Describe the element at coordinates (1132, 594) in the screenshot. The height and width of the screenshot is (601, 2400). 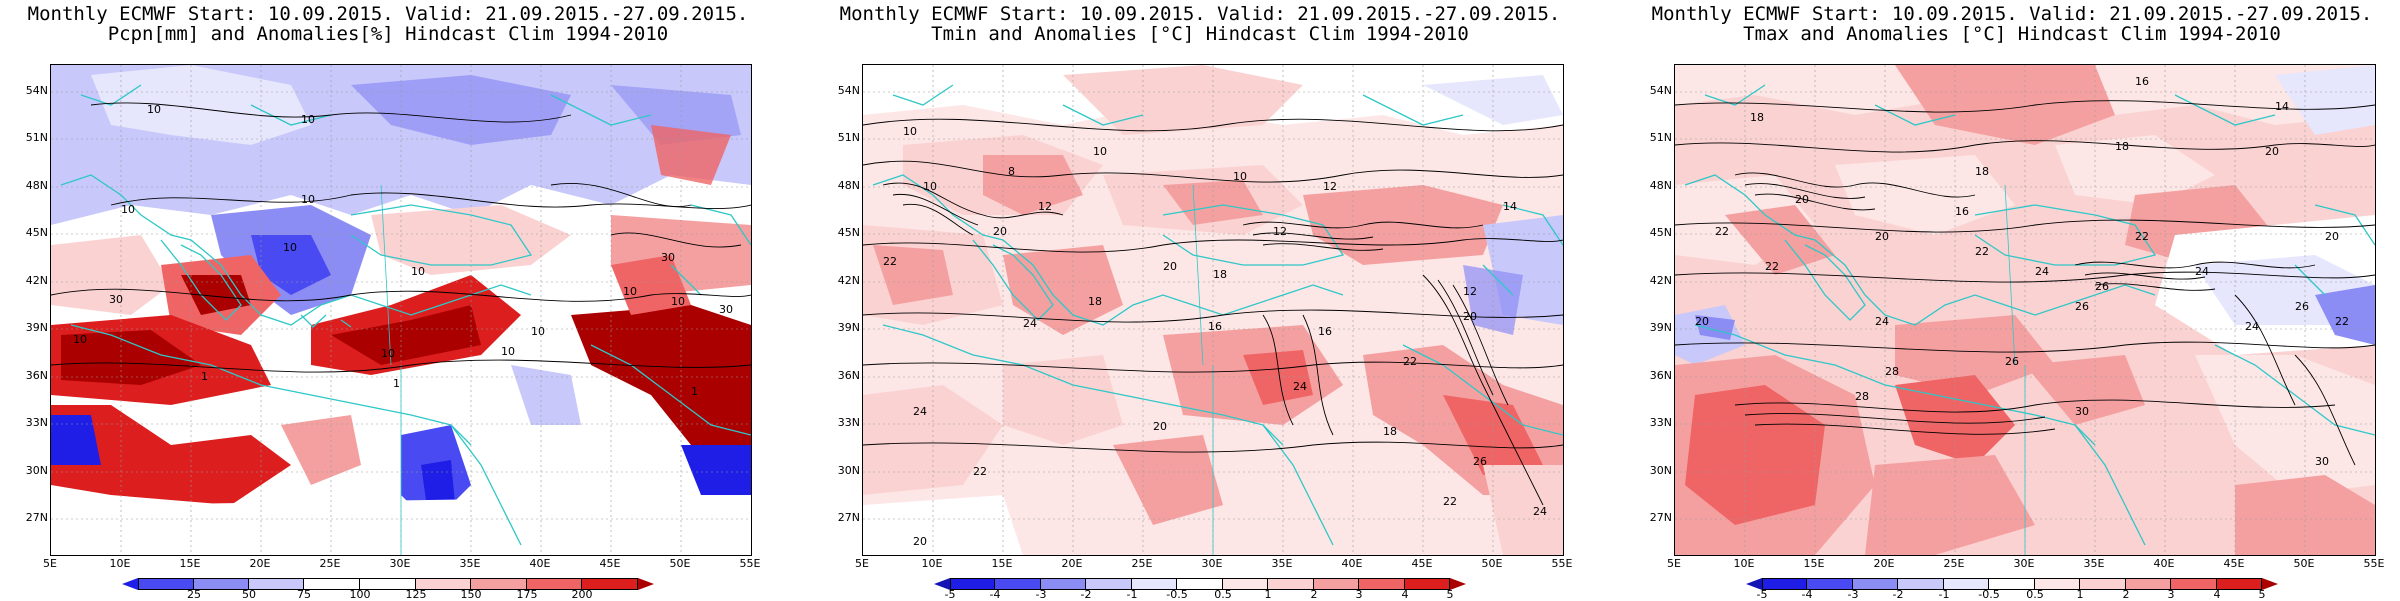
I see `colorbar-label: -1` at that location.